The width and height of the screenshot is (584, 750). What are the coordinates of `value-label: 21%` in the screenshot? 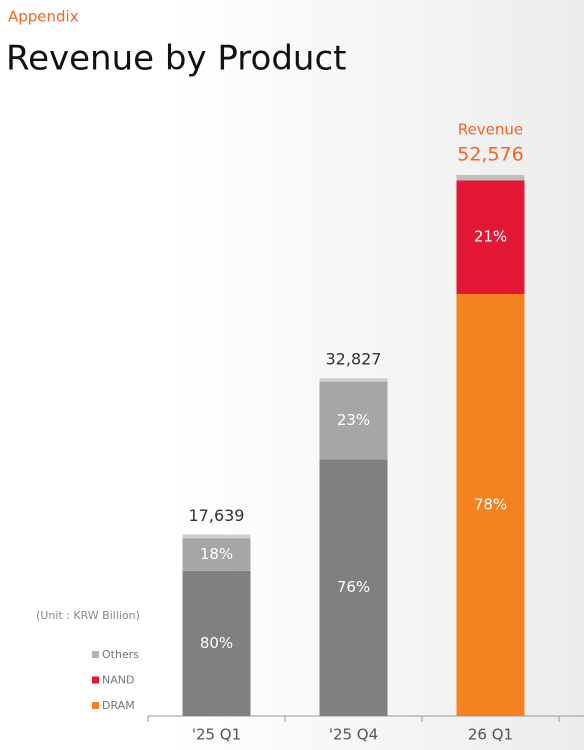 It's located at (490, 237).